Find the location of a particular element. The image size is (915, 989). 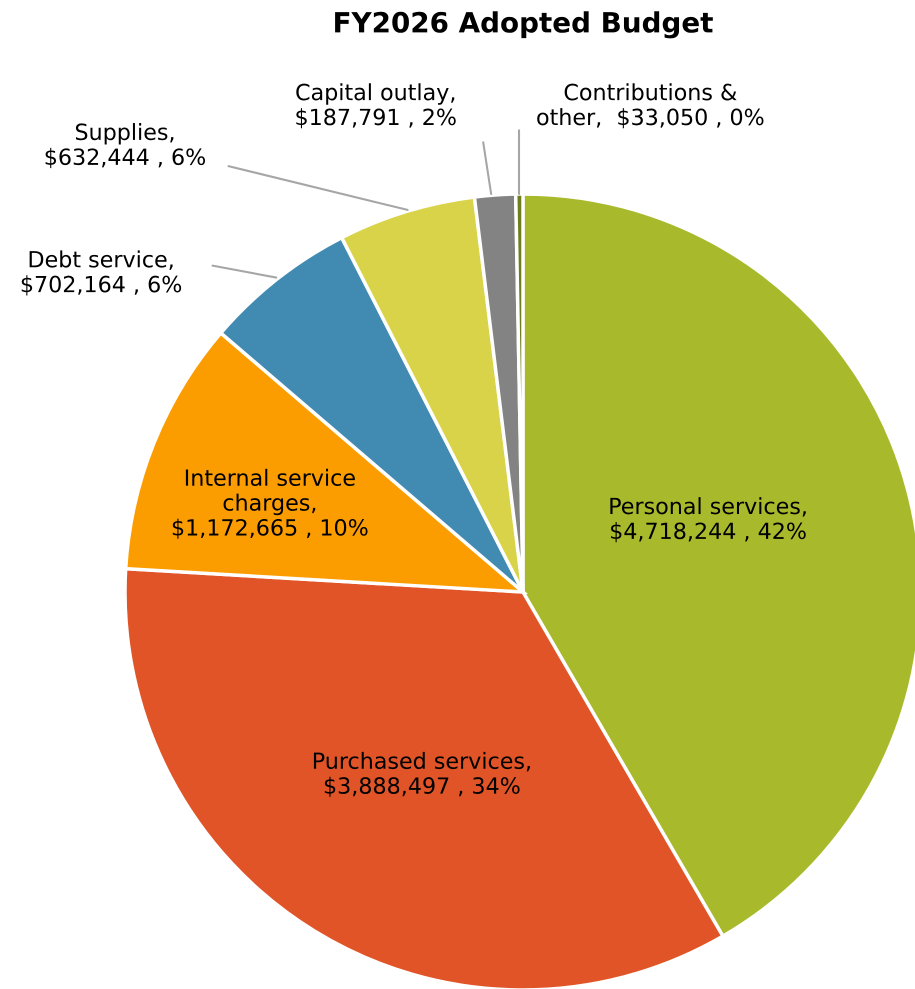

slice-label: Purchased services, $3,888,497 , 34% is located at coordinates (422, 774).